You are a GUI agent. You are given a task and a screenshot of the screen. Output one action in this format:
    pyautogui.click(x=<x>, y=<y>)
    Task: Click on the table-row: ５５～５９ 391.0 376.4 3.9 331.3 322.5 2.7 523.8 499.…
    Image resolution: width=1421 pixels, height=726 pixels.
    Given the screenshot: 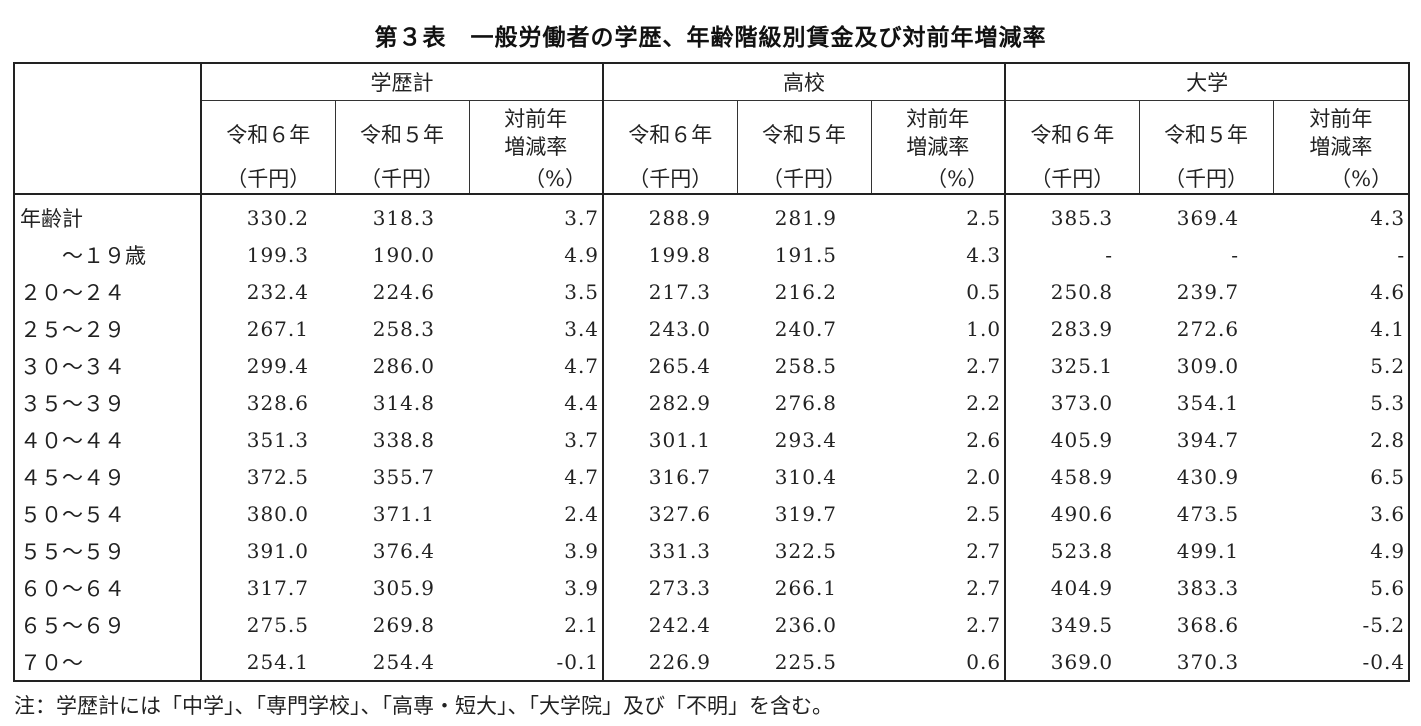 What is the action you would take?
    pyautogui.click(x=712, y=550)
    